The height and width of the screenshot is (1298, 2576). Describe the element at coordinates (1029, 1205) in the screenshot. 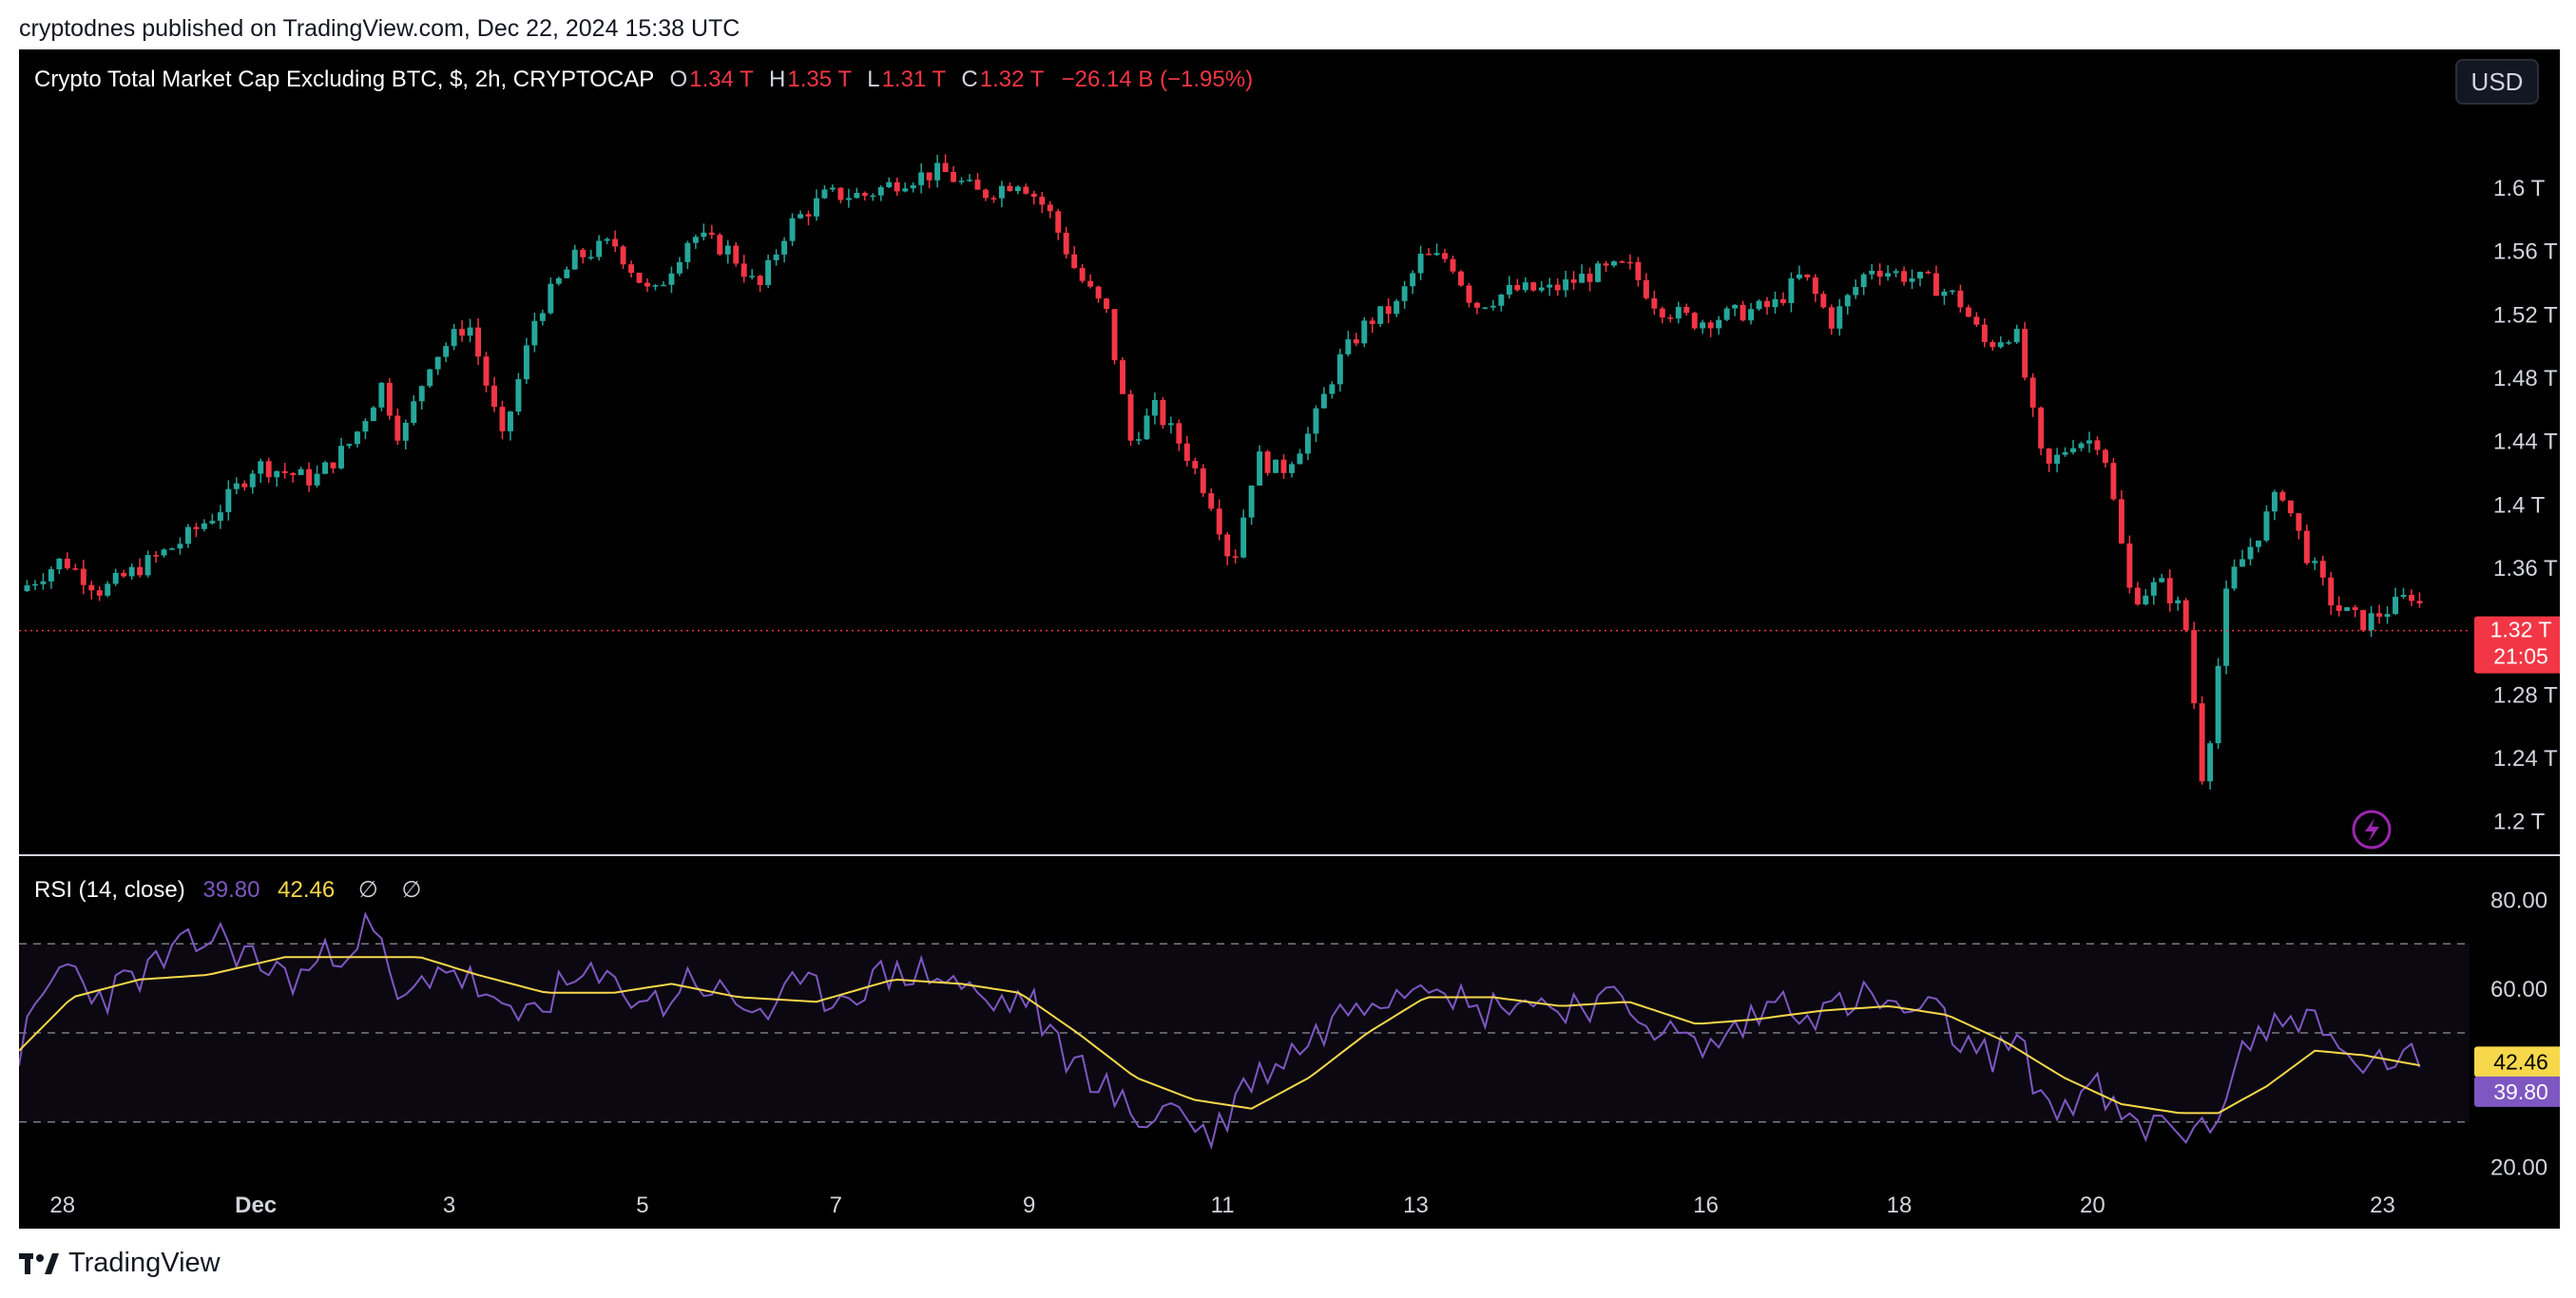

I see `time-tick-label: 9` at that location.